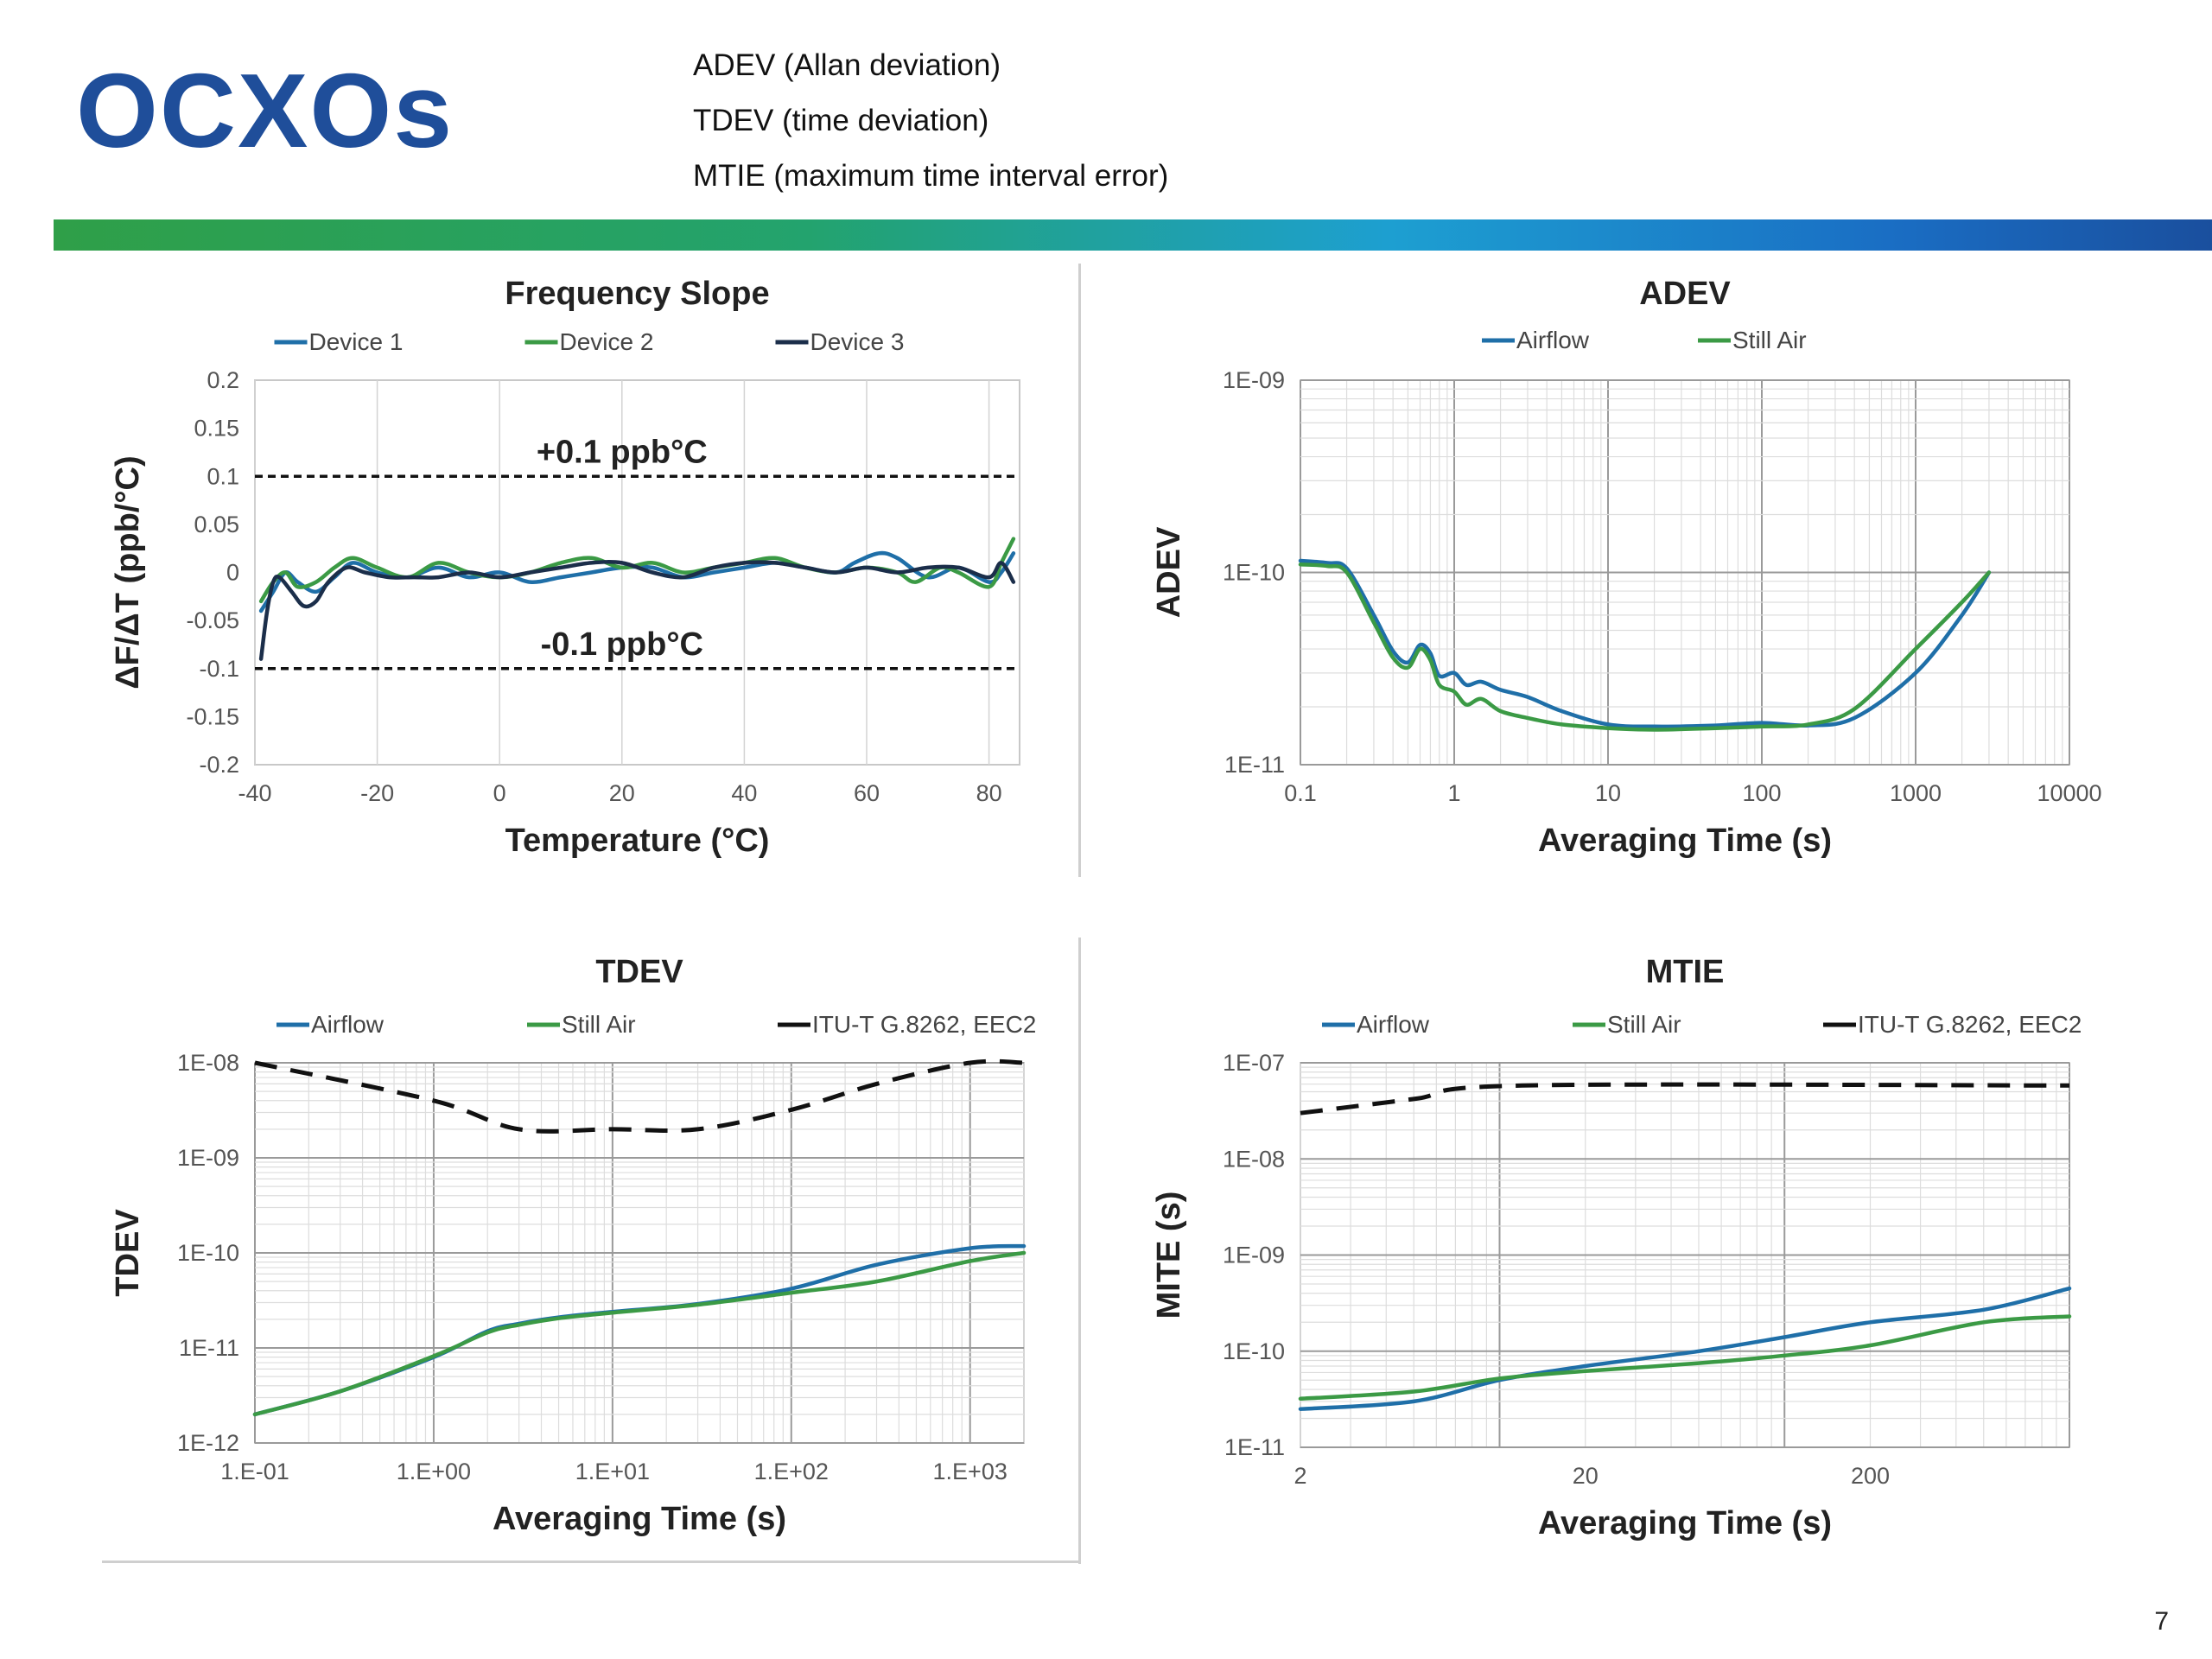 Image resolution: width=2212 pixels, height=1659 pixels. I want to click on reference-label: -0.1 ppb°C, so click(622, 644).